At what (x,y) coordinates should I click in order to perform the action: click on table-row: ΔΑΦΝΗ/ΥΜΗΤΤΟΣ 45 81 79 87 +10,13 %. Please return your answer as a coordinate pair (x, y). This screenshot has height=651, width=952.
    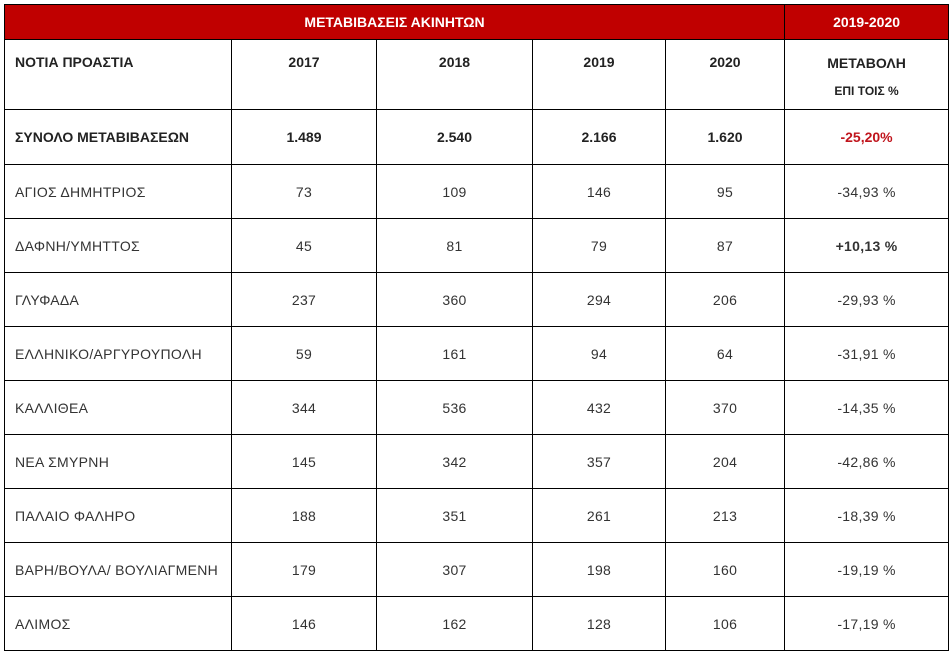
    Looking at the image, I should click on (477, 245).